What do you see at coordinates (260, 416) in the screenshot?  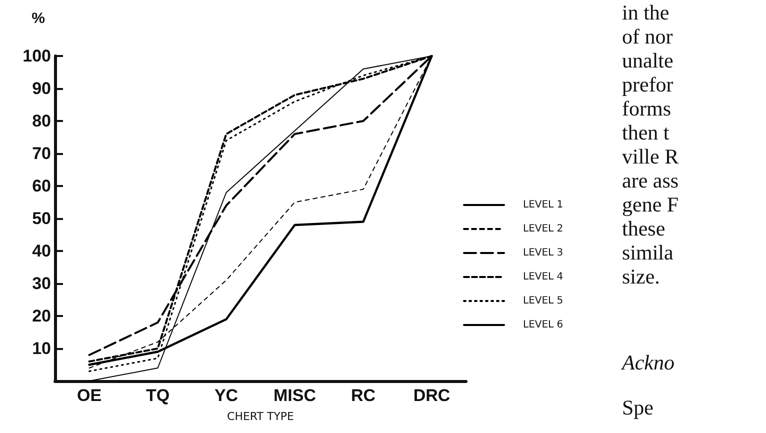 I see `x-axis-title: CHERT TYPE` at bounding box center [260, 416].